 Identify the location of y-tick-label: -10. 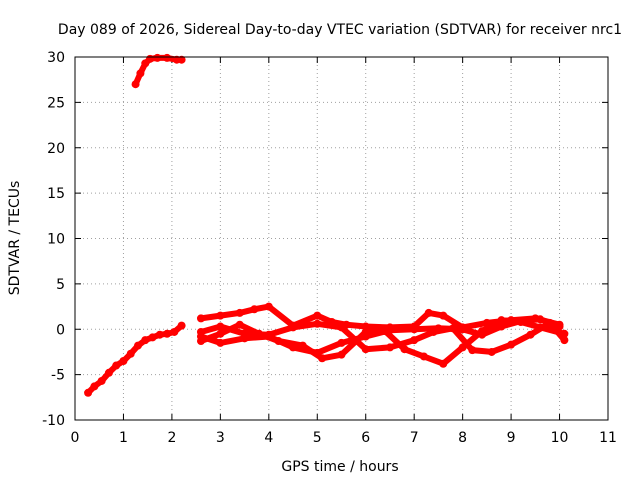
(53, 421).